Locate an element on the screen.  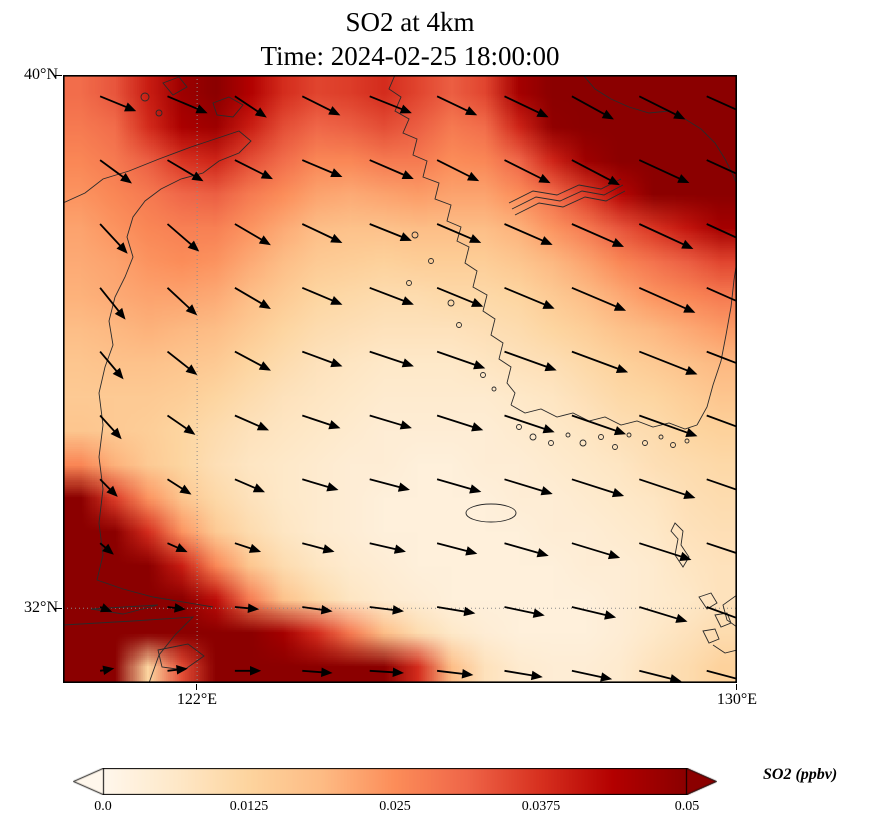
colorbar-tick-labels: 0.0 0.0125 0.025 0.0375 0.05 is located at coordinates (395, 808).